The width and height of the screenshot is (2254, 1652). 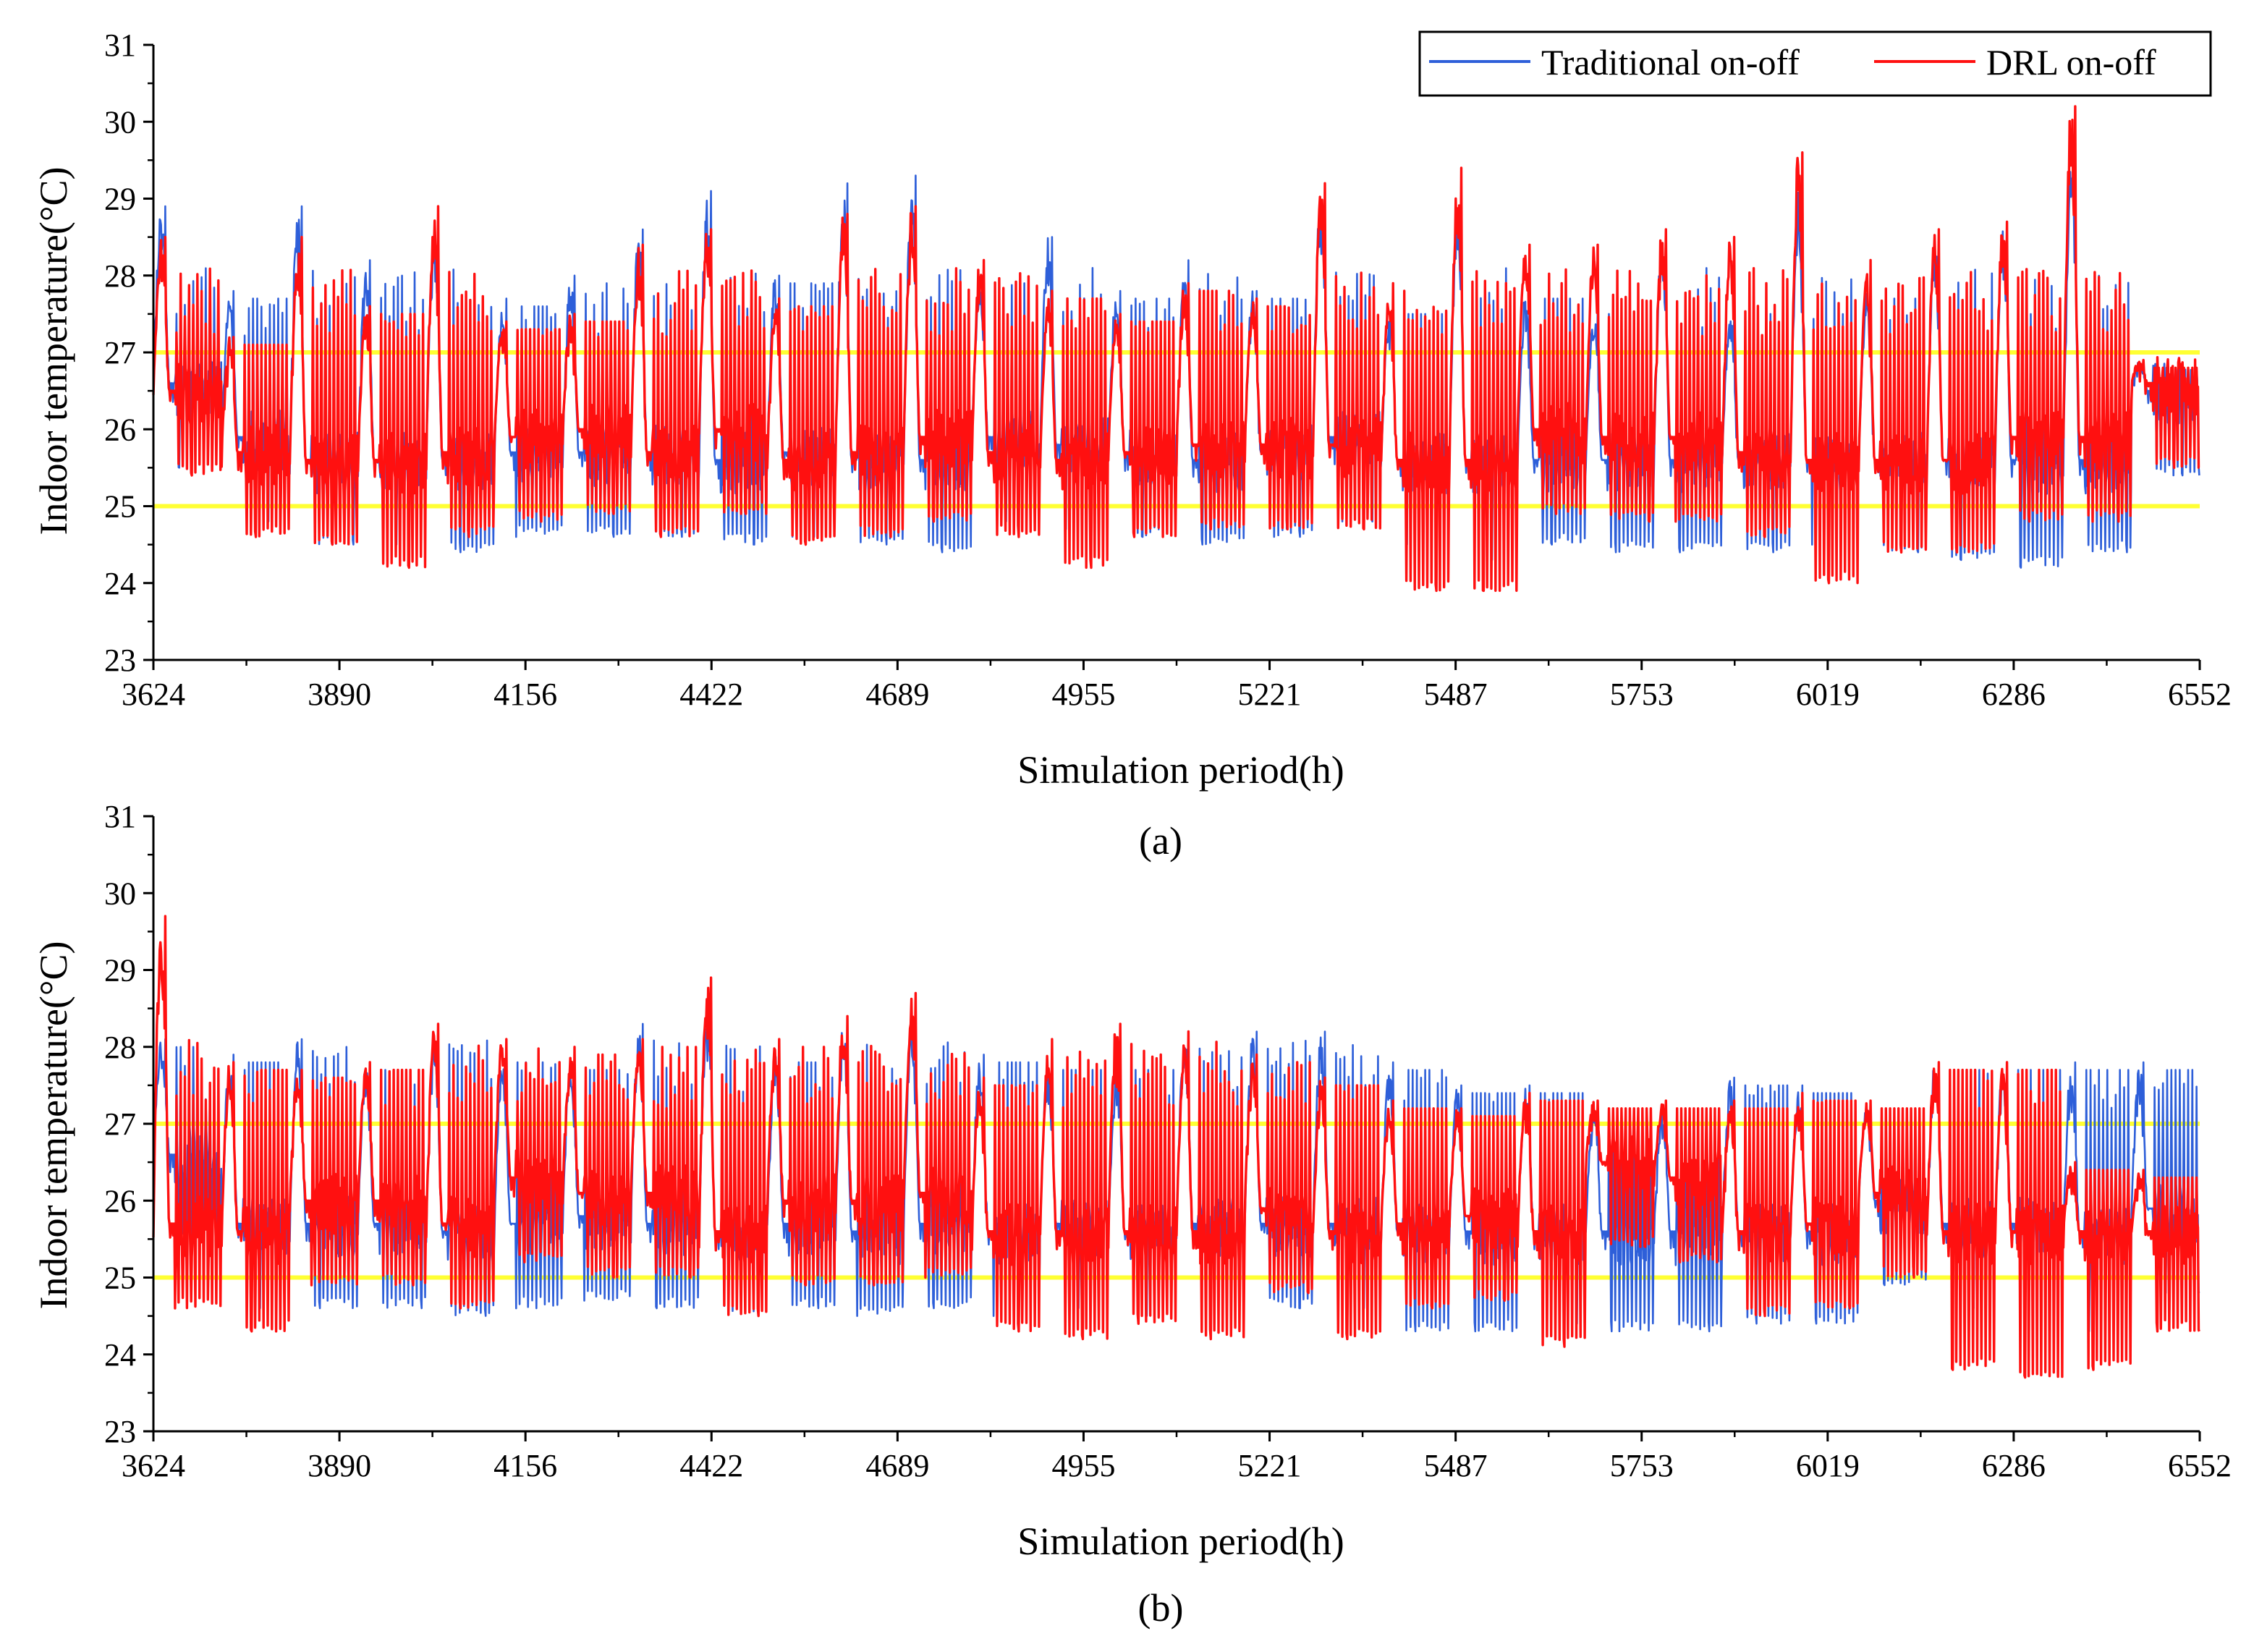 I want to click on panel-a-y-tick-label: 29, so click(x=120, y=199).